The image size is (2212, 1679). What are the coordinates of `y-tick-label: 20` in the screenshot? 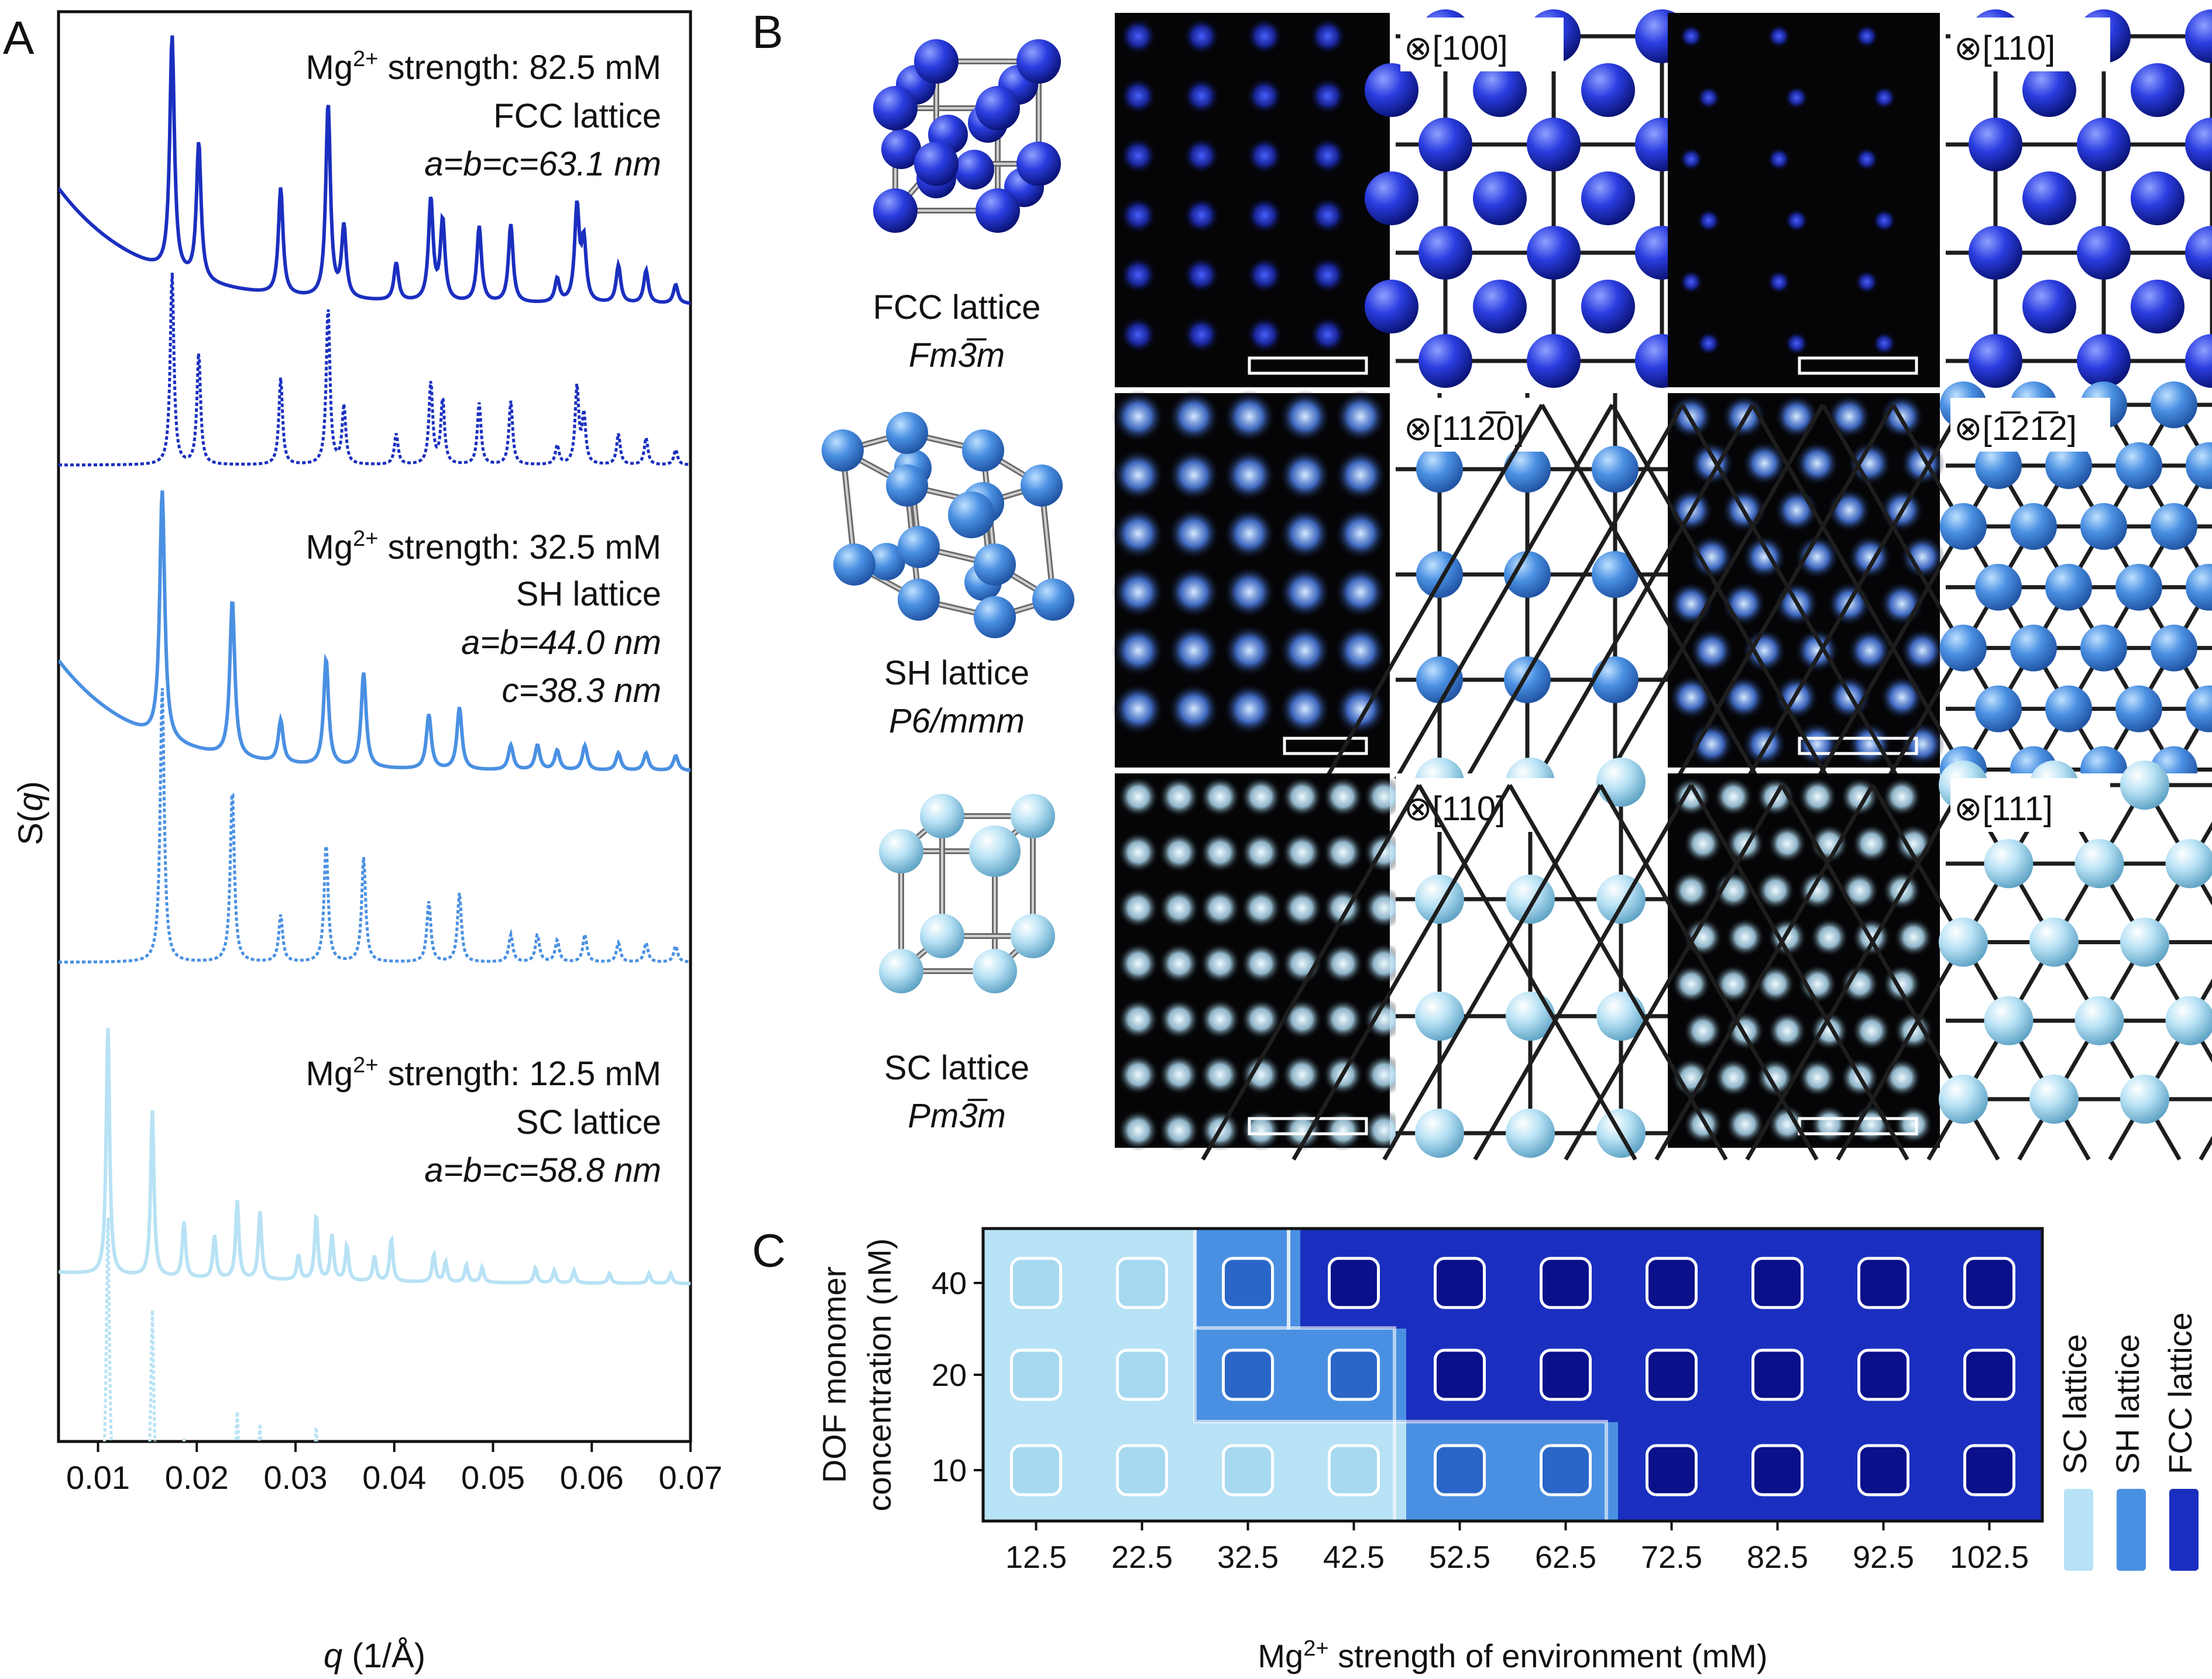 It's located at (949, 1376).